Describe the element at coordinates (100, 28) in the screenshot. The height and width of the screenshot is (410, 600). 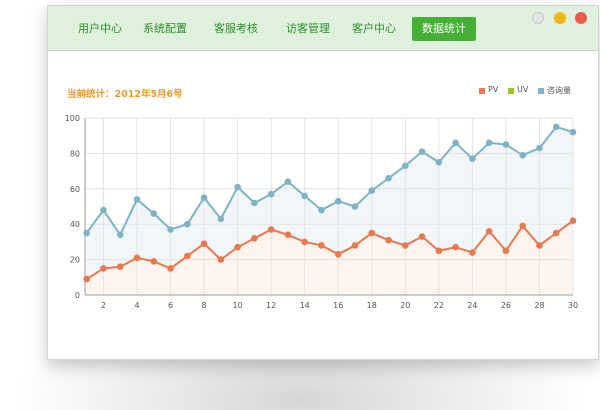
I see `nav-item-user-center: 用户中心` at that location.